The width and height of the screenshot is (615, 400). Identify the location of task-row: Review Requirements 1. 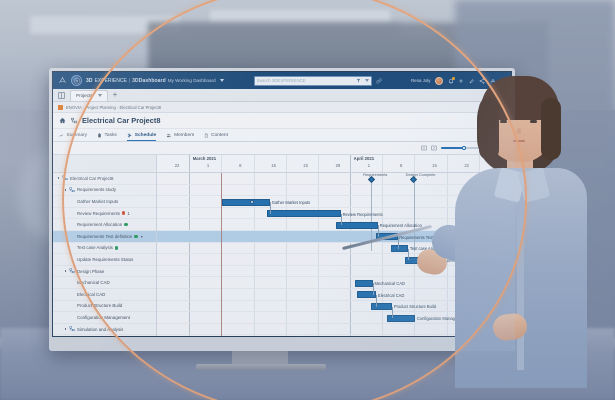
(104, 214).